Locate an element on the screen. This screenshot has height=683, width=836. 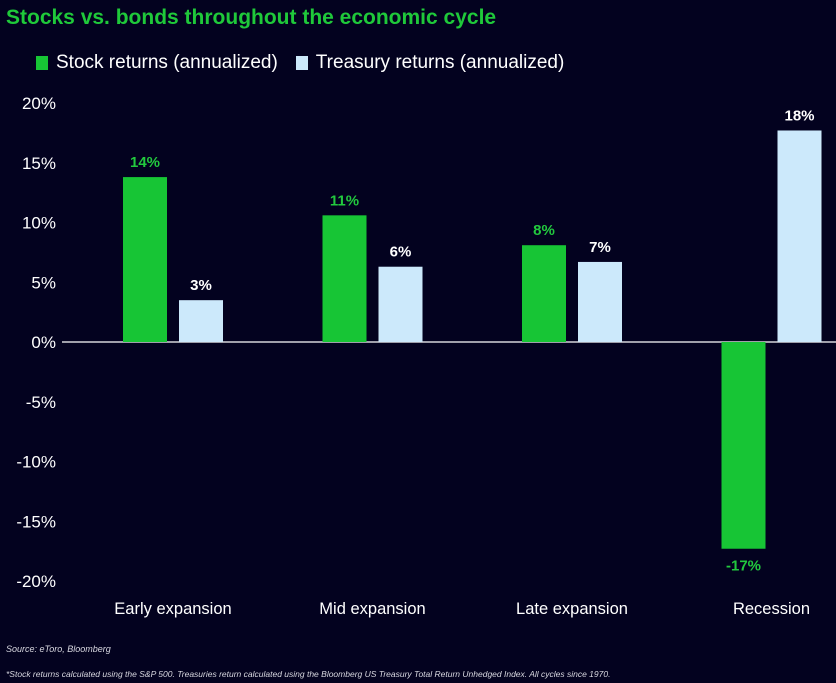
source-note: Source: eToro, Bloomberg is located at coordinates (58, 649).